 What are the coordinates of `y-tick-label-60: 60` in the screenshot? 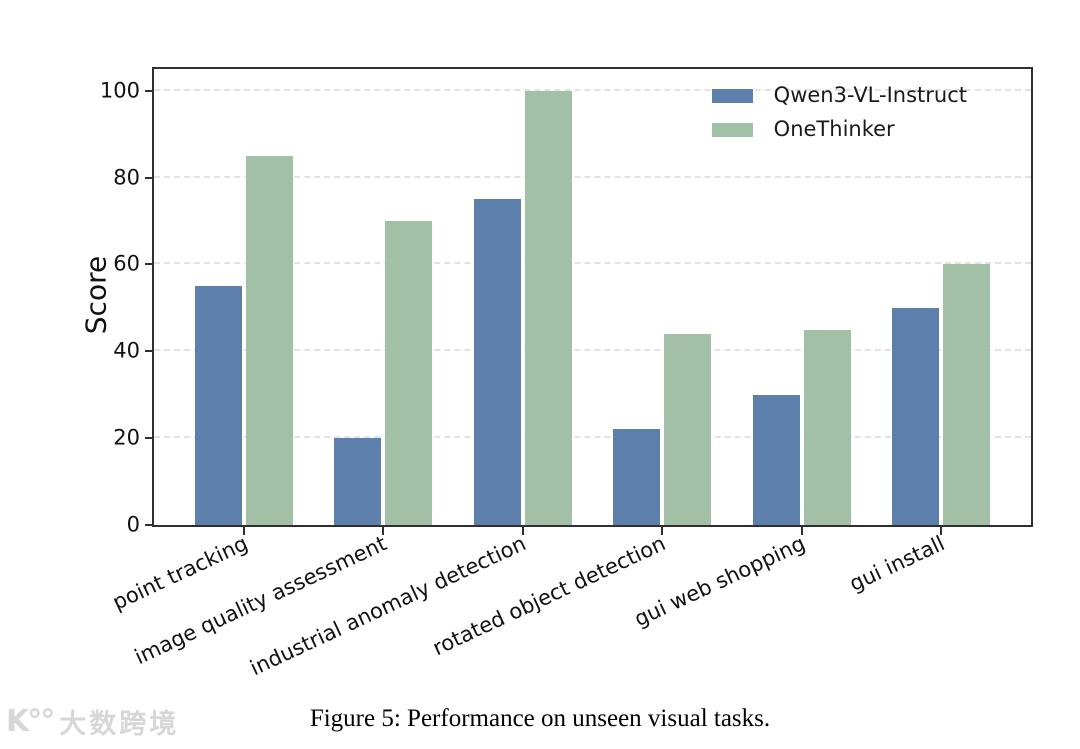 It's located at (126, 263).